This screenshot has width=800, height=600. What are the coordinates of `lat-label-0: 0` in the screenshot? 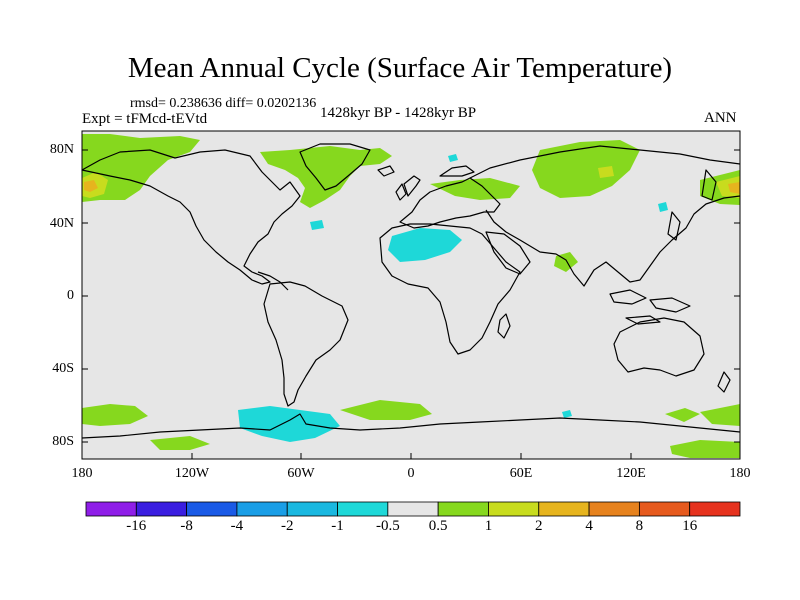 It's located at (70, 295).